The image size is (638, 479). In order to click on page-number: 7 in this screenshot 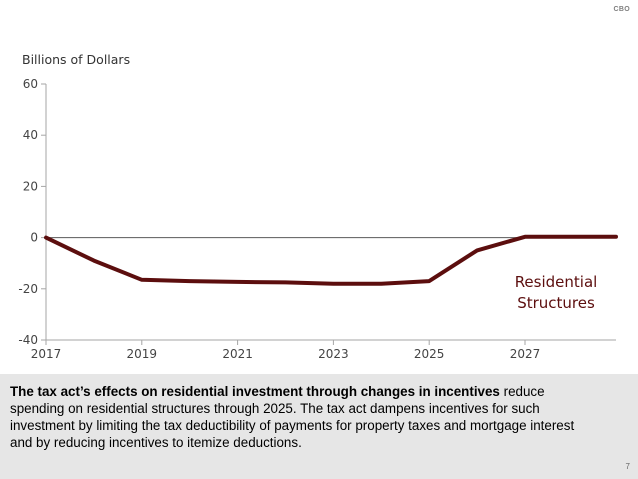, I will do `click(627, 466)`.